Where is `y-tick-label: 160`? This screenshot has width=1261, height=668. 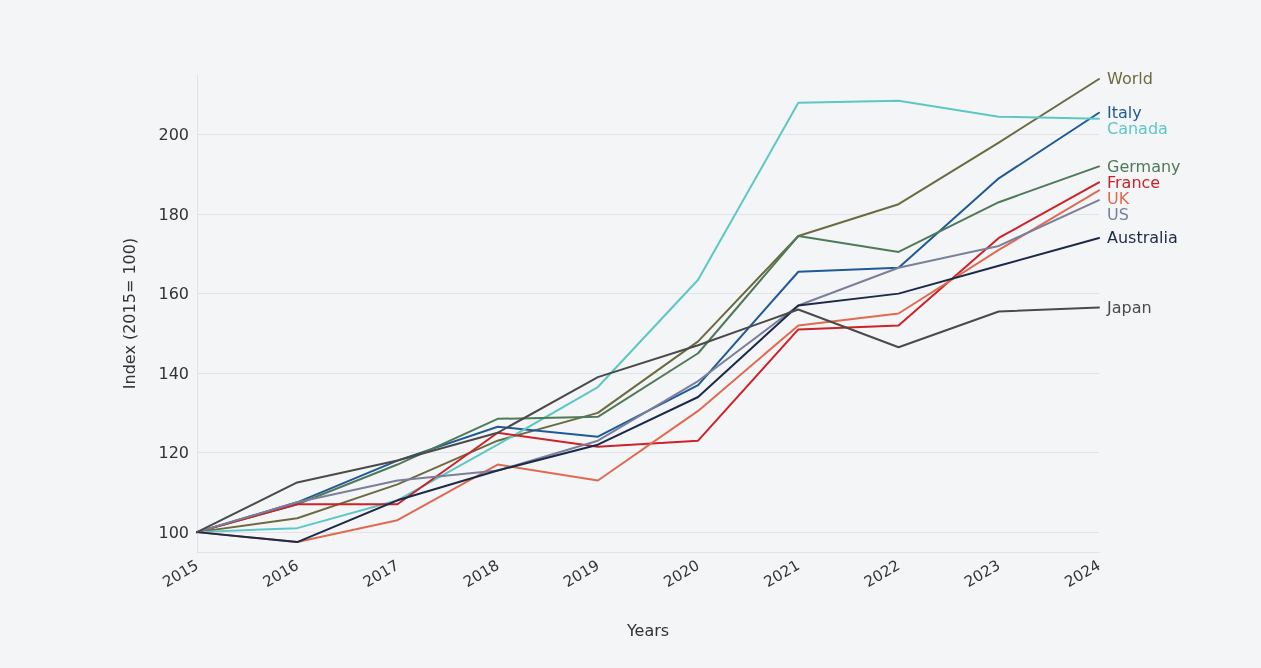 y-tick-label: 160 is located at coordinates (173, 294).